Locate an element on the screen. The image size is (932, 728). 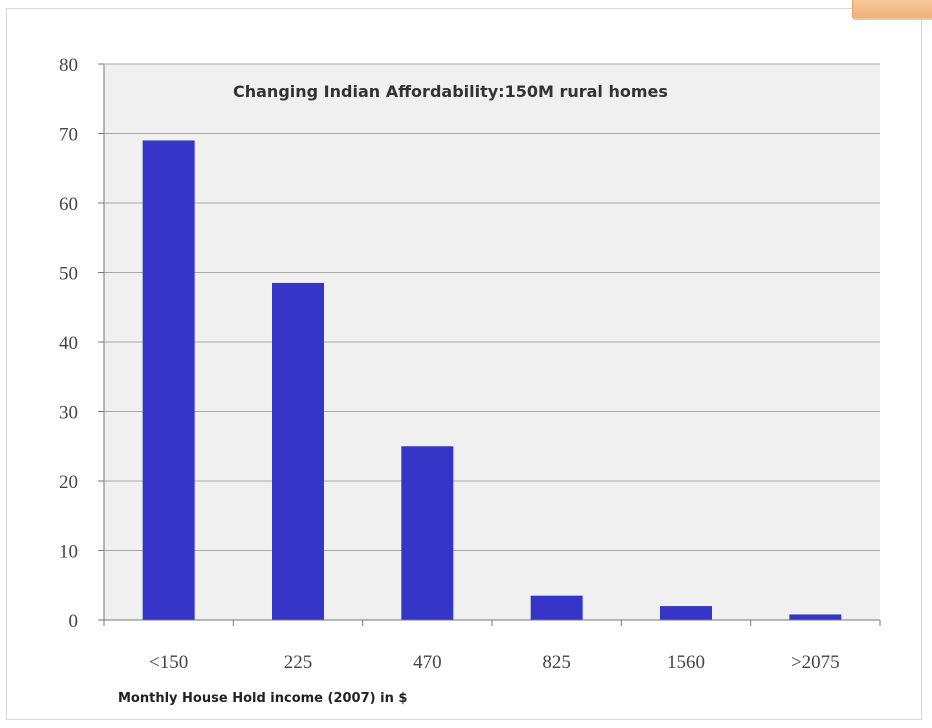
x-tick-labels: <150 225 470 825 1560 >2075 is located at coordinates (494, 662).